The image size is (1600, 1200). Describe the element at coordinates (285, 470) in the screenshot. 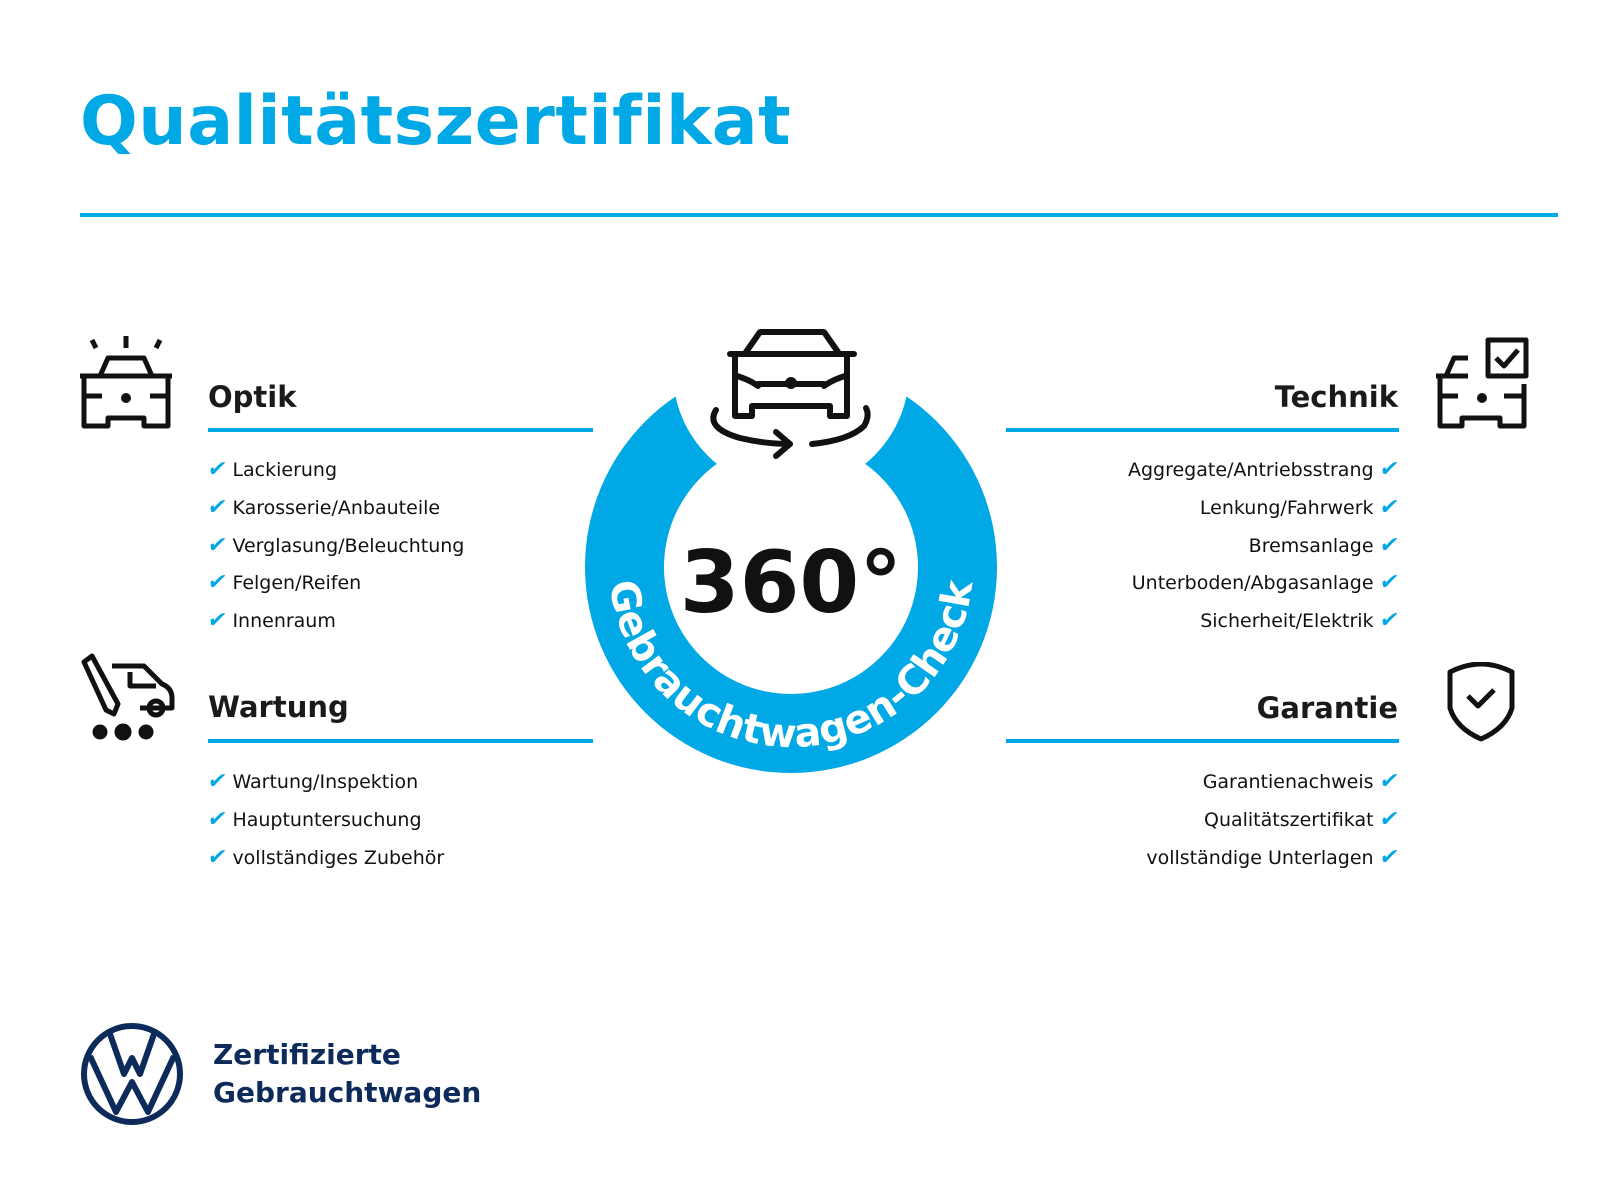

I see `item-label: Lackierung` at that location.